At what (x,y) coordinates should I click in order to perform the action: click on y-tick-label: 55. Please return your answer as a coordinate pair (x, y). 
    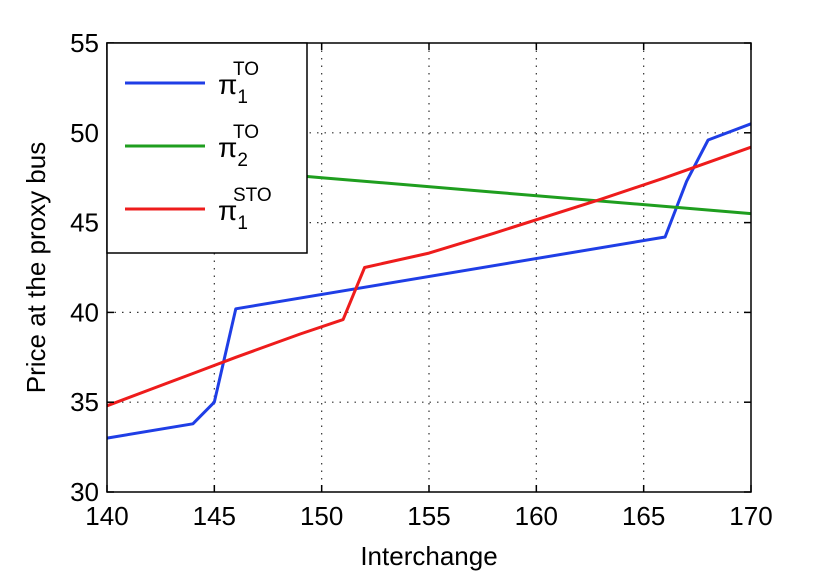
    Looking at the image, I should click on (84, 43).